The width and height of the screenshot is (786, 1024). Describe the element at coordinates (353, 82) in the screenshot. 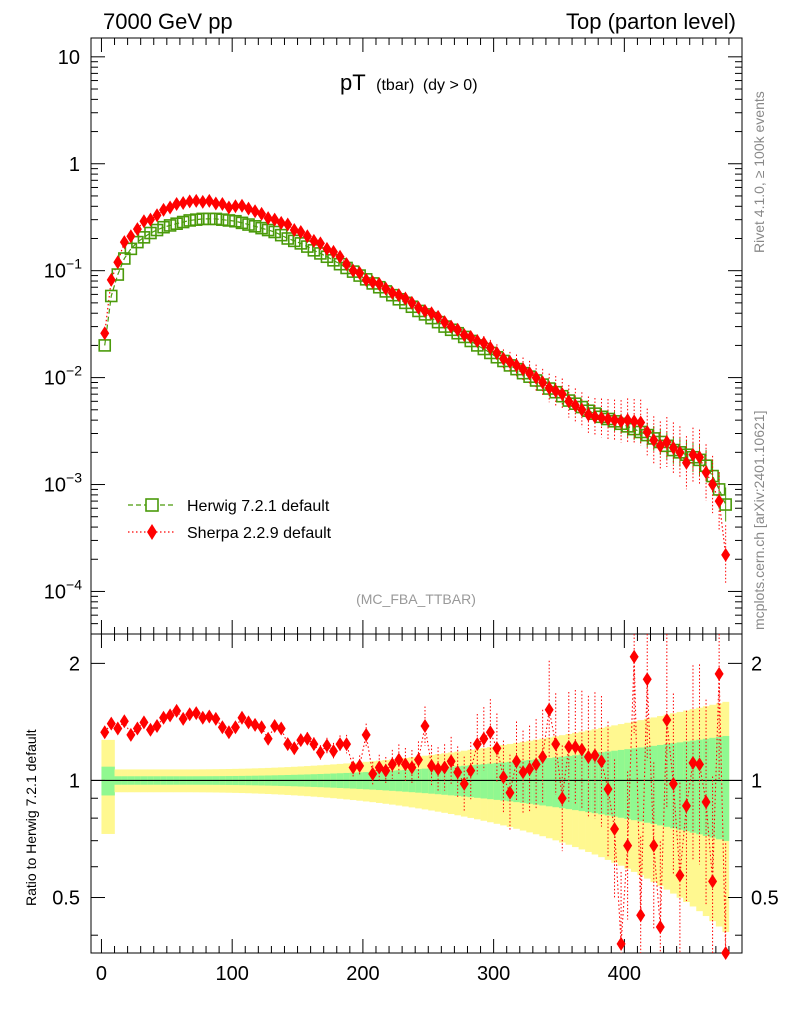

I see `plot-title-main: pT` at that location.